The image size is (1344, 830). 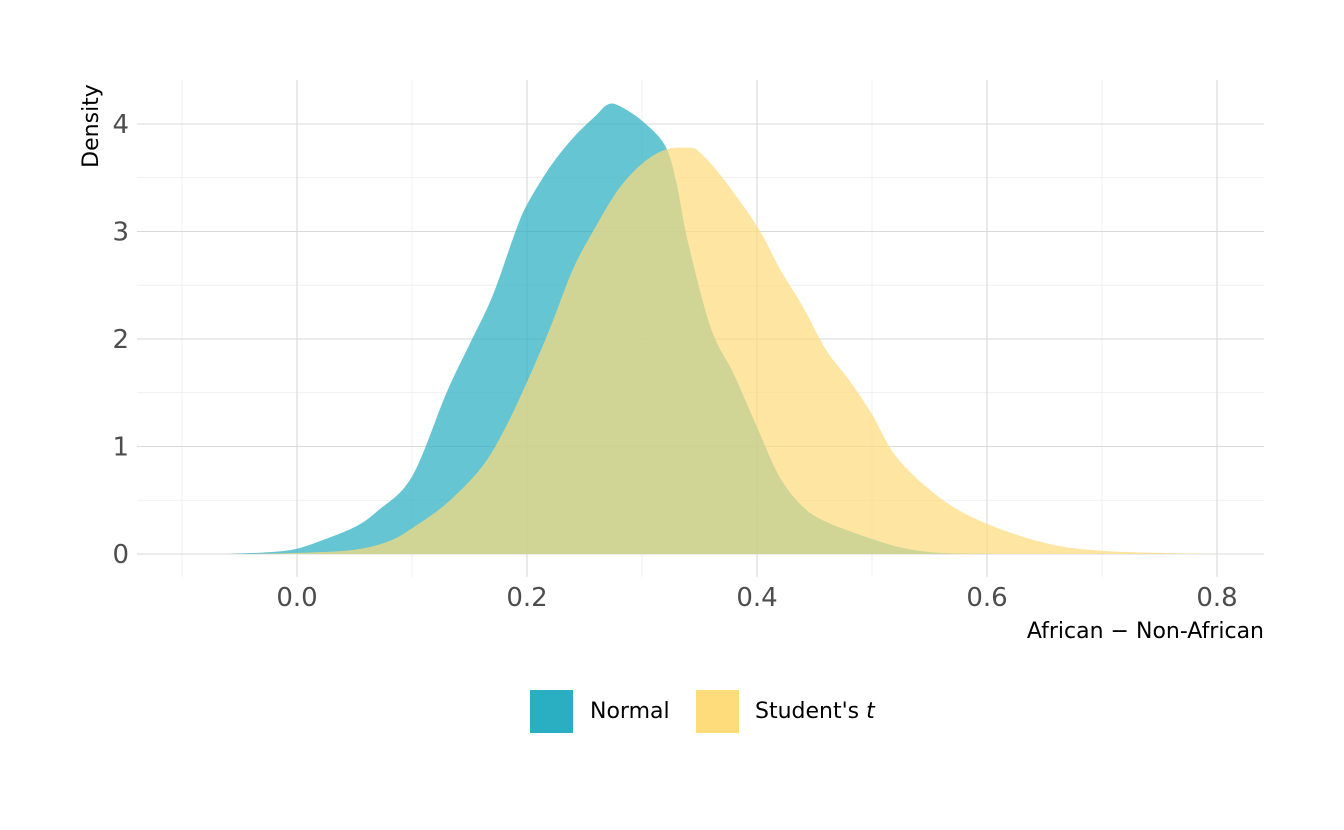 What do you see at coordinates (296, 598) in the screenshot?
I see `x-tick-label: 0.0` at bounding box center [296, 598].